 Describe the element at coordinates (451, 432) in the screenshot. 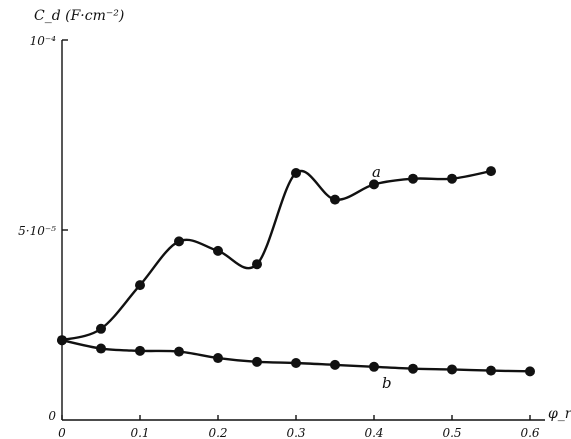

I see `x-tick-label: 0.5` at that location.